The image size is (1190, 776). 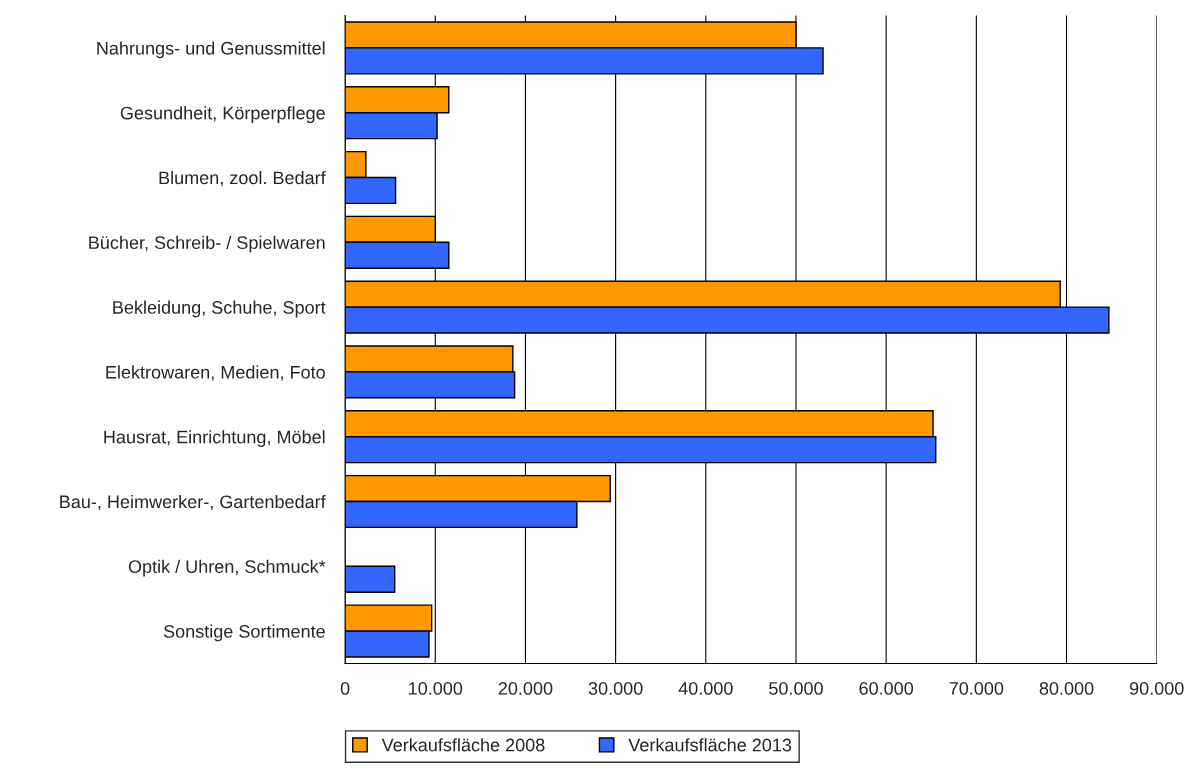 I want to click on legend-label: Verkaufsfläche 2008, so click(x=463, y=745).